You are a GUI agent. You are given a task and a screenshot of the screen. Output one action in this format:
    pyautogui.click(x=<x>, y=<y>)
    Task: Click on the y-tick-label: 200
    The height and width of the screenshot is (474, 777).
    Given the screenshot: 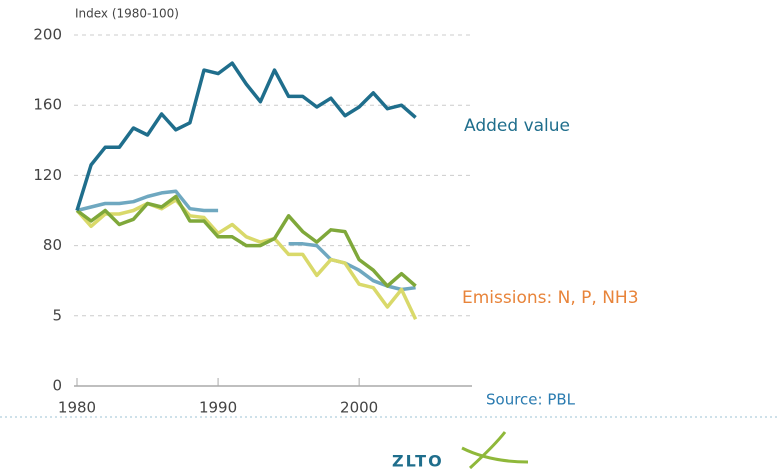 What is the action you would take?
    pyautogui.click(x=47, y=35)
    